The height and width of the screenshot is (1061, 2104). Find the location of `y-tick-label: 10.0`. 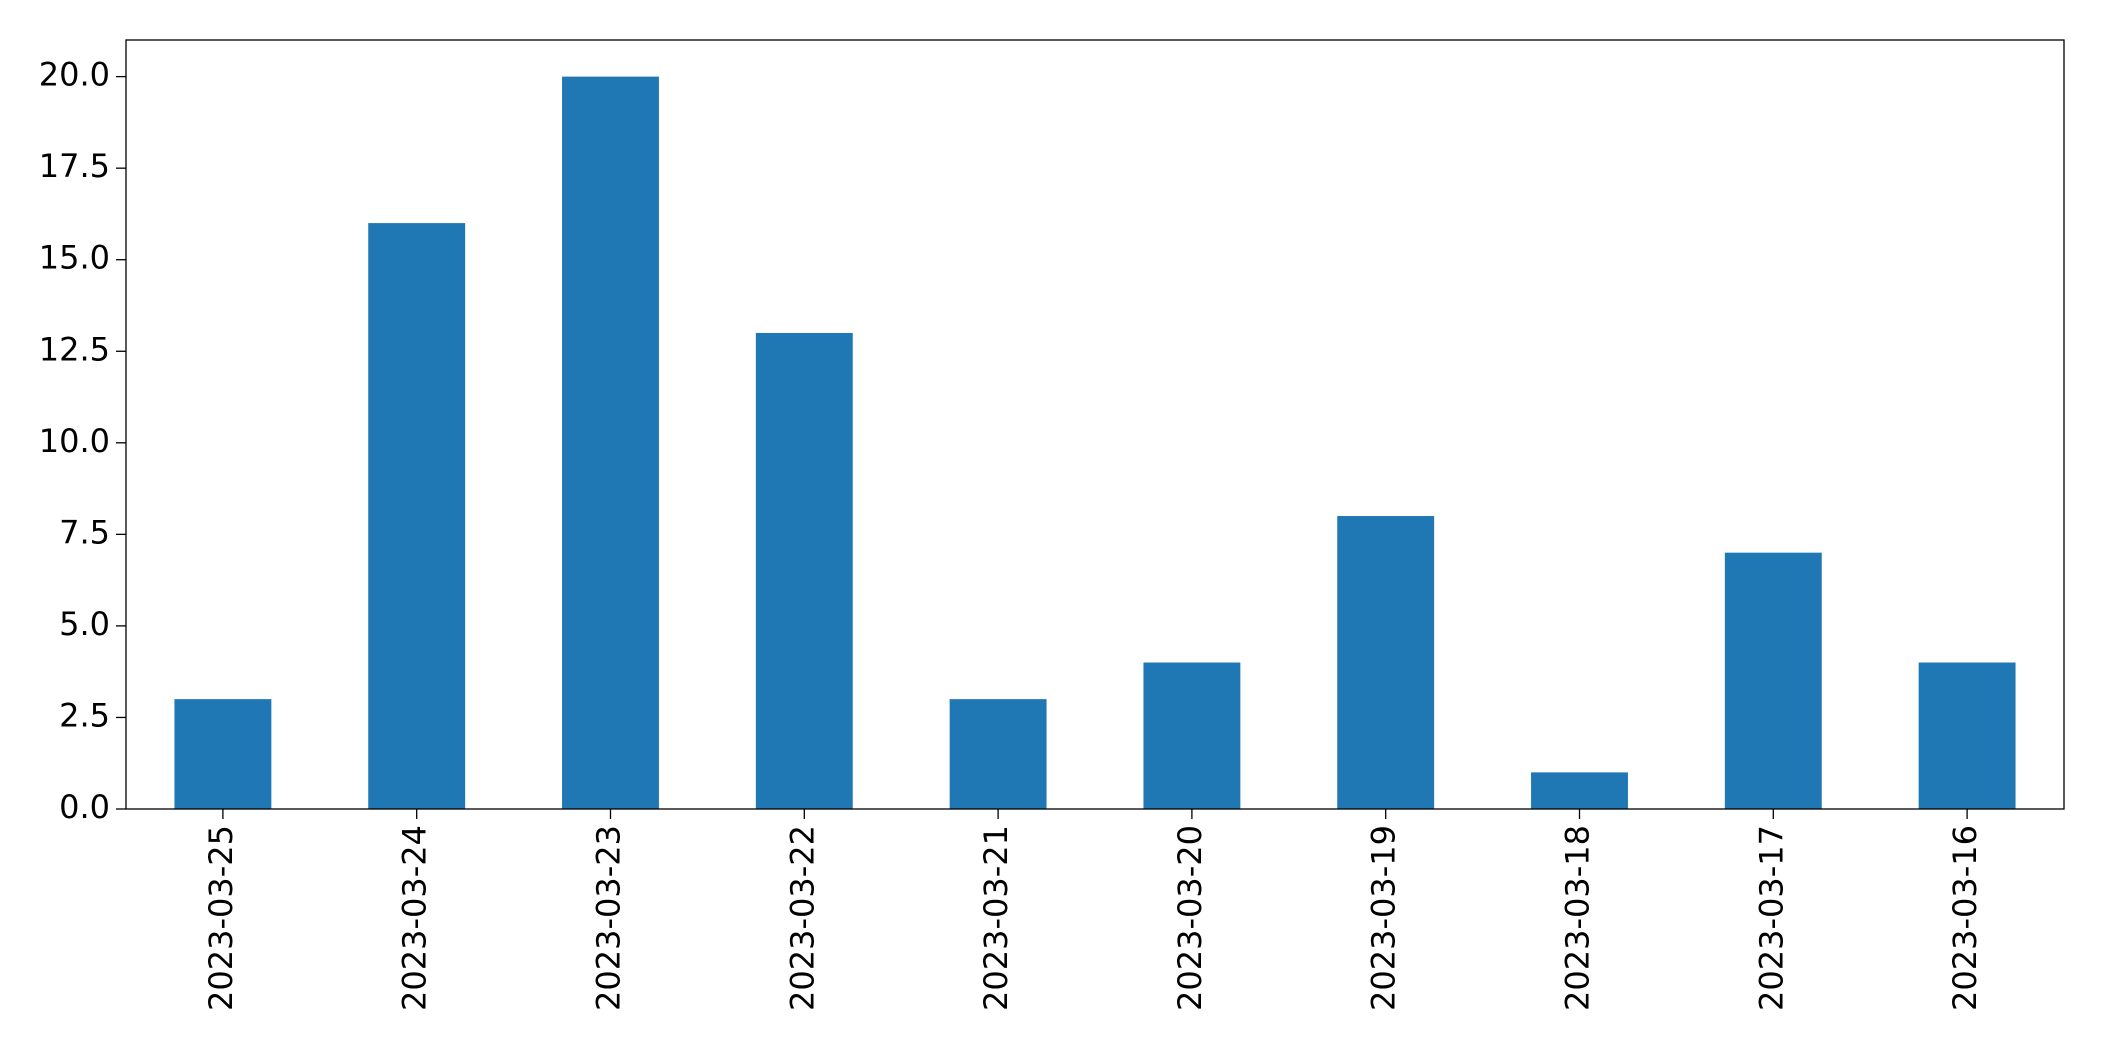

y-tick-label: 10.0 is located at coordinates (74, 441).